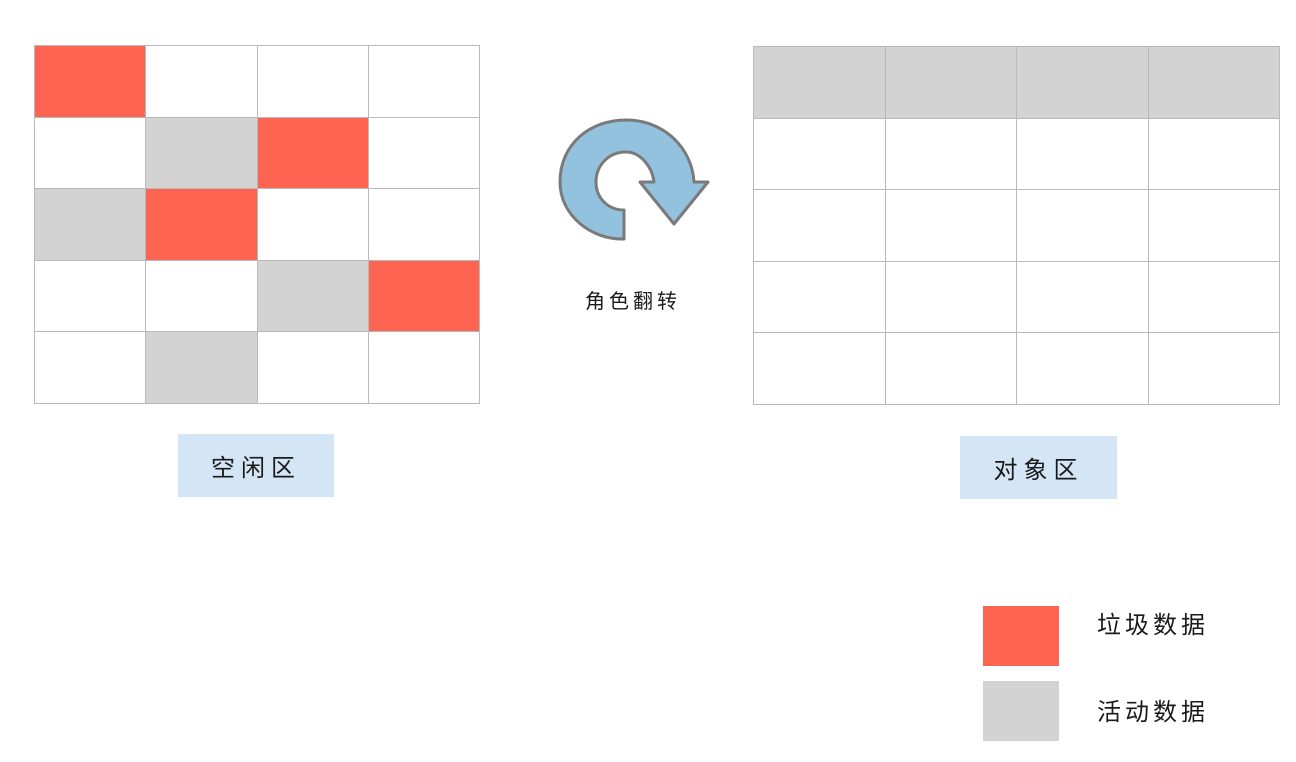  What do you see at coordinates (1153, 712) in the screenshot?
I see `legend-active-label: 活动数据` at bounding box center [1153, 712].